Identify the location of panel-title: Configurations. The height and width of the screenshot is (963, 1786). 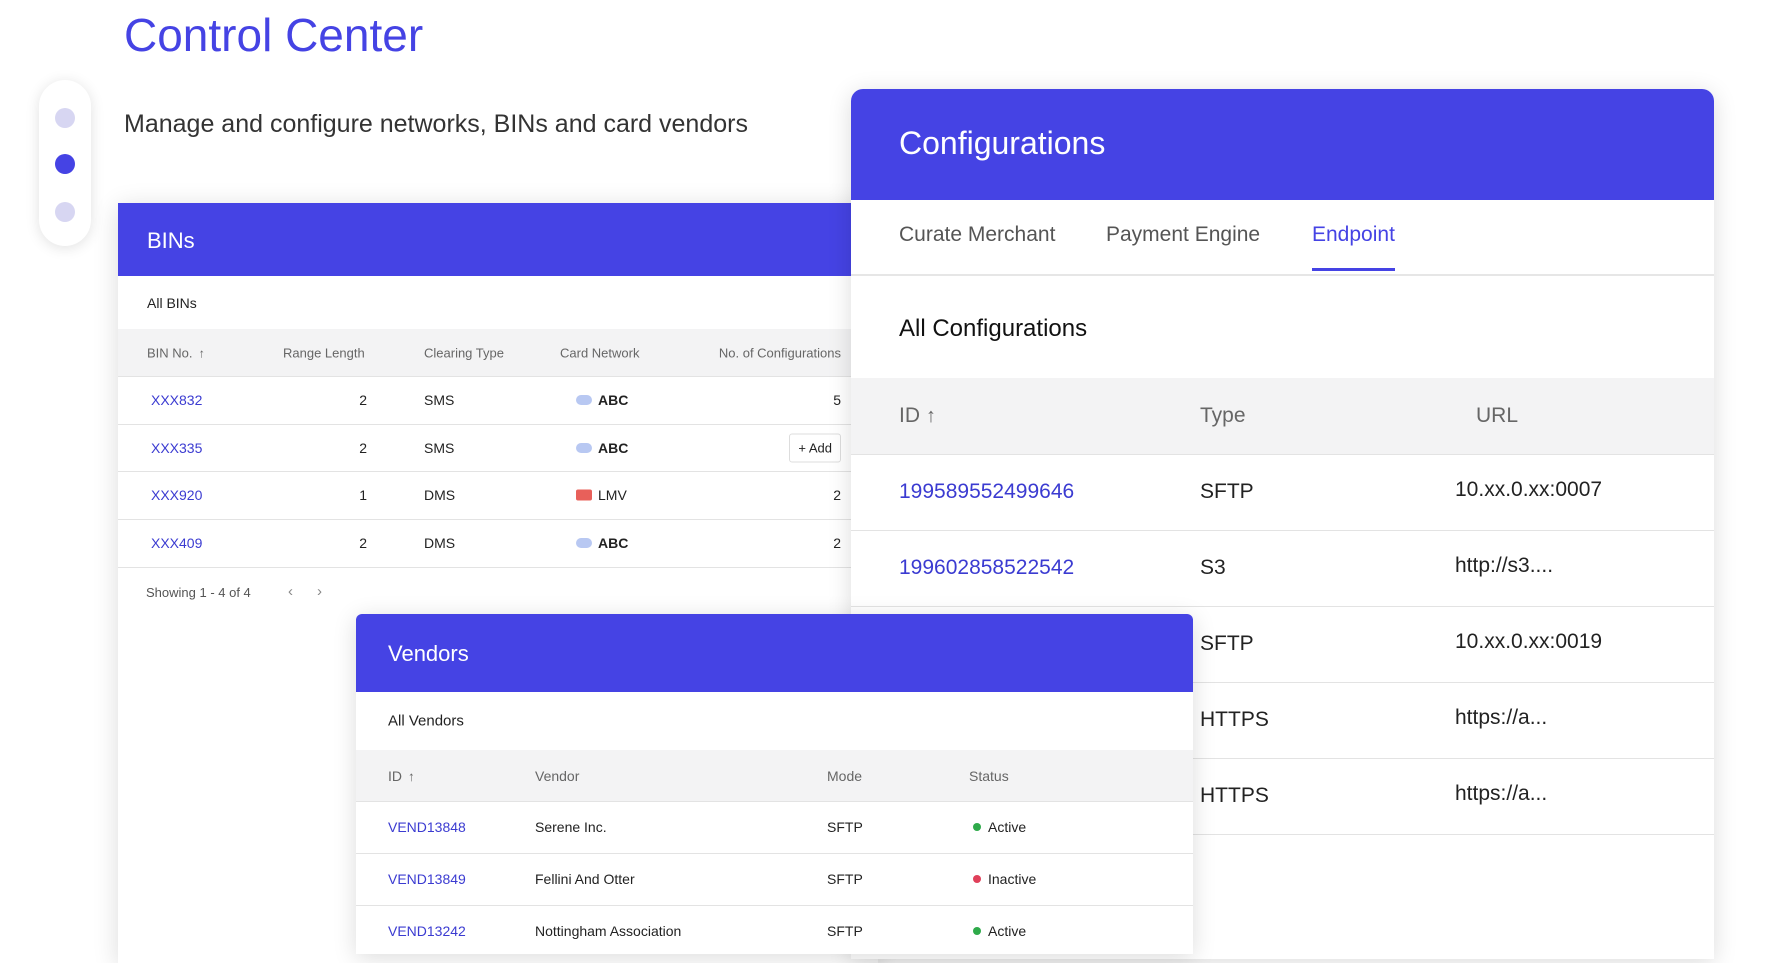
(1002, 143).